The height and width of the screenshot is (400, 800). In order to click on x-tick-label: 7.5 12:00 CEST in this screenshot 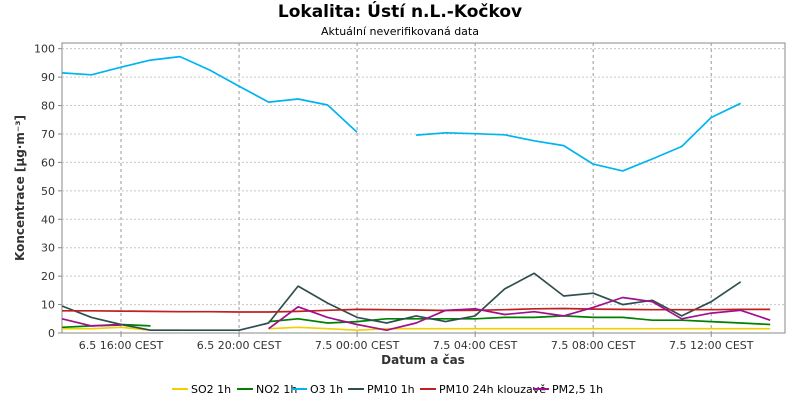, I will do `click(711, 345)`.